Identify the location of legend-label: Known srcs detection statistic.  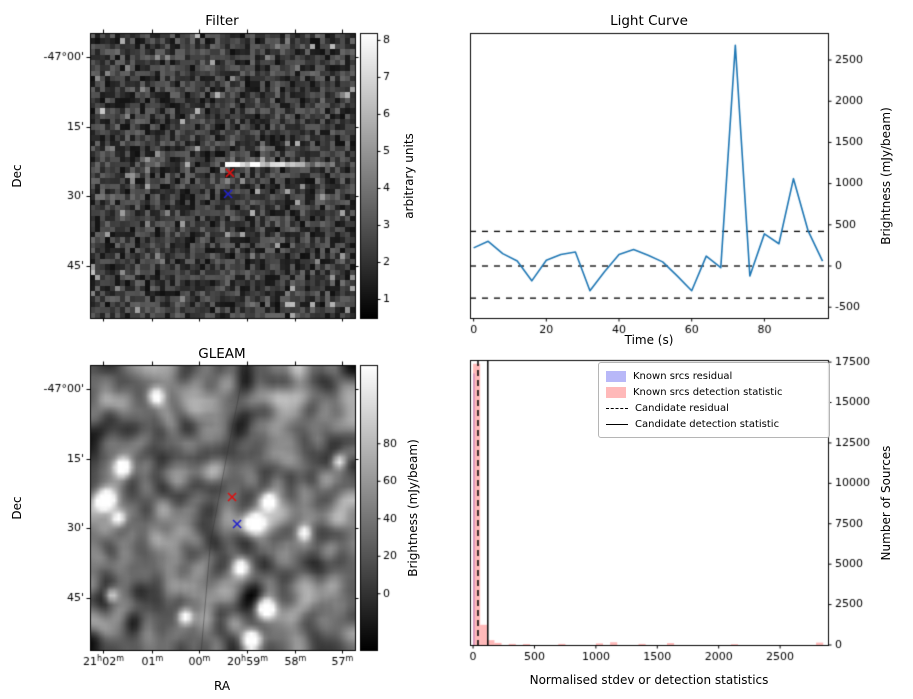
(708, 392).